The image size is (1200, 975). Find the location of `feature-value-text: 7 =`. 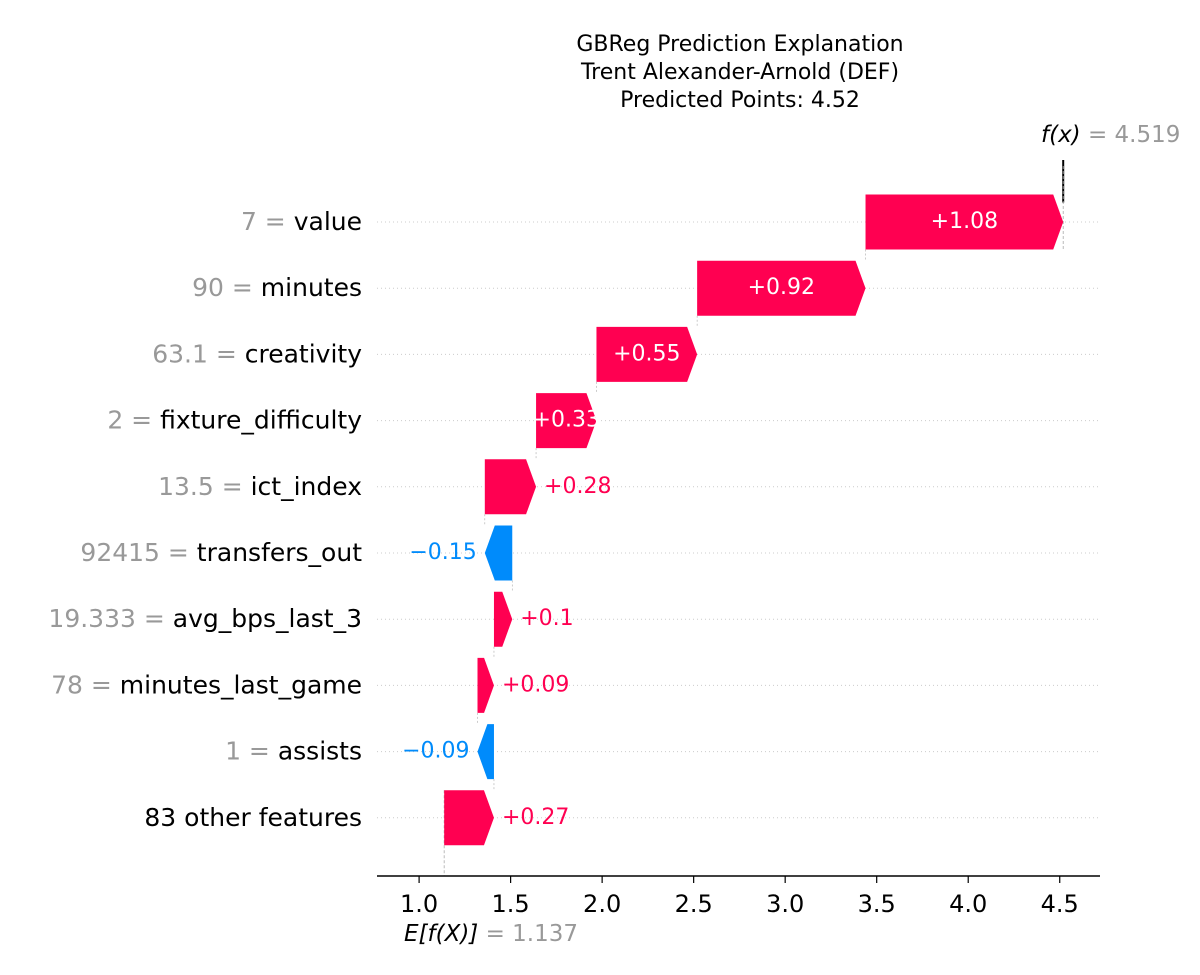

feature-value-text: 7 = is located at coordinates (267, 221).